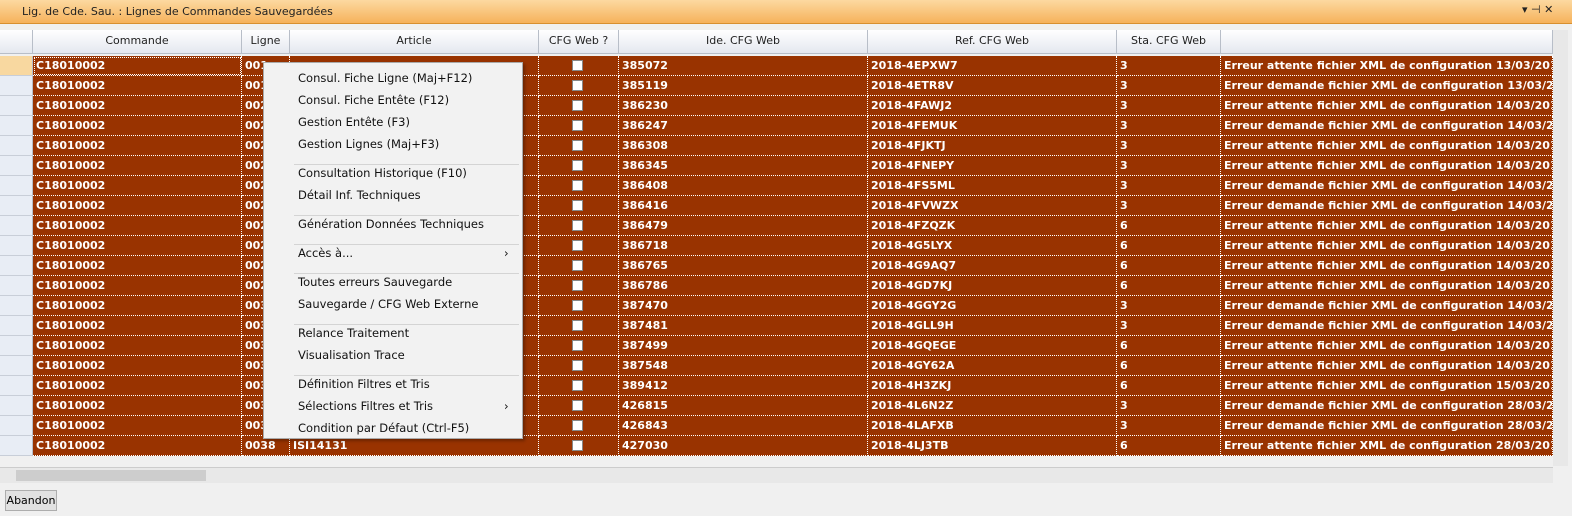  I want to click on table-cell: 387499, so click(743, 346).